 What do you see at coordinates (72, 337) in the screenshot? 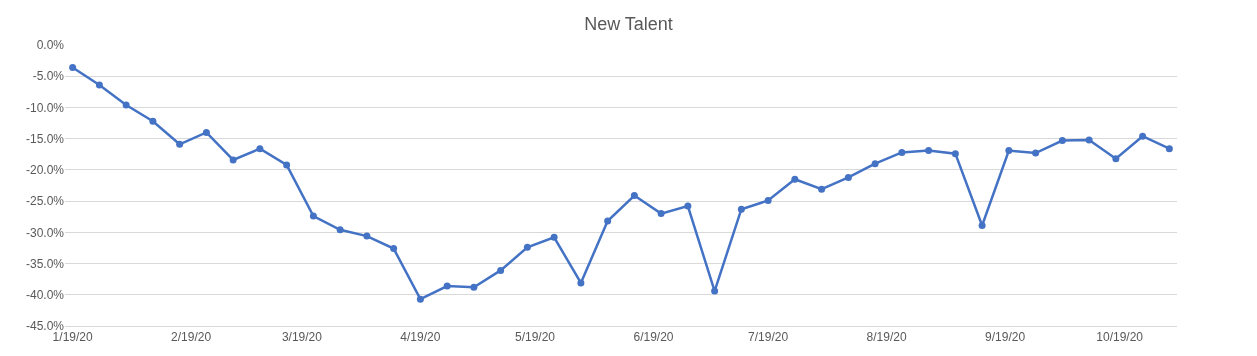
I see `x-tick-label: 1/19/20` at bounding box center [72, 337].